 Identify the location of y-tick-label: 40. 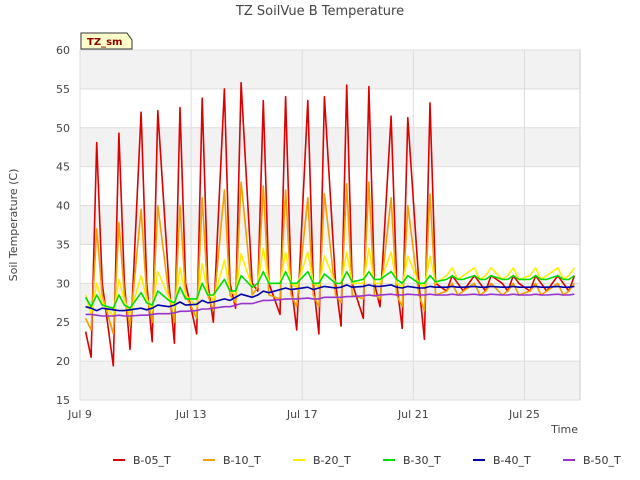
(63, 206).